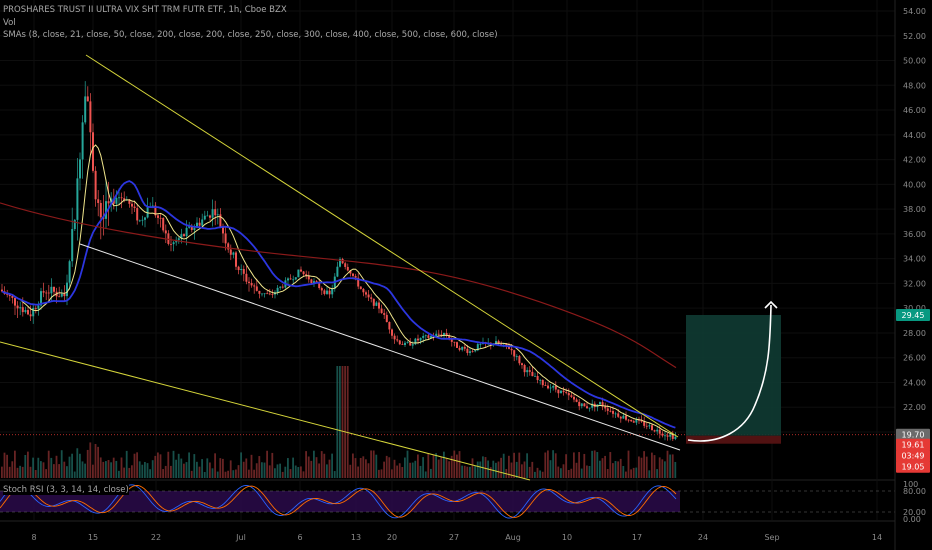  Describe the element at coordinates (456, 537) in the screenshot. I see `time-axis: 8 15 22 Jul 6 13 20 27 Aug 10 17 24 Sep 14` at that location.